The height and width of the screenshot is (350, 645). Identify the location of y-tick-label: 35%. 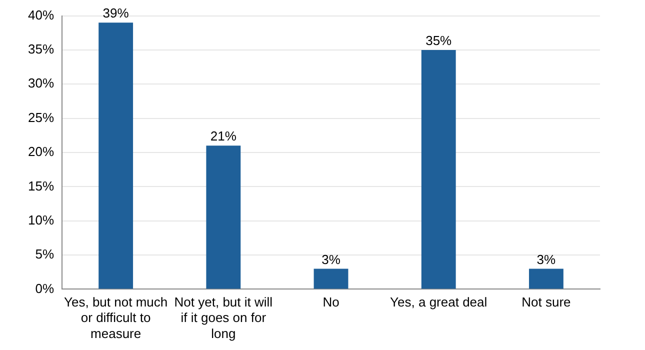
(41, 49).